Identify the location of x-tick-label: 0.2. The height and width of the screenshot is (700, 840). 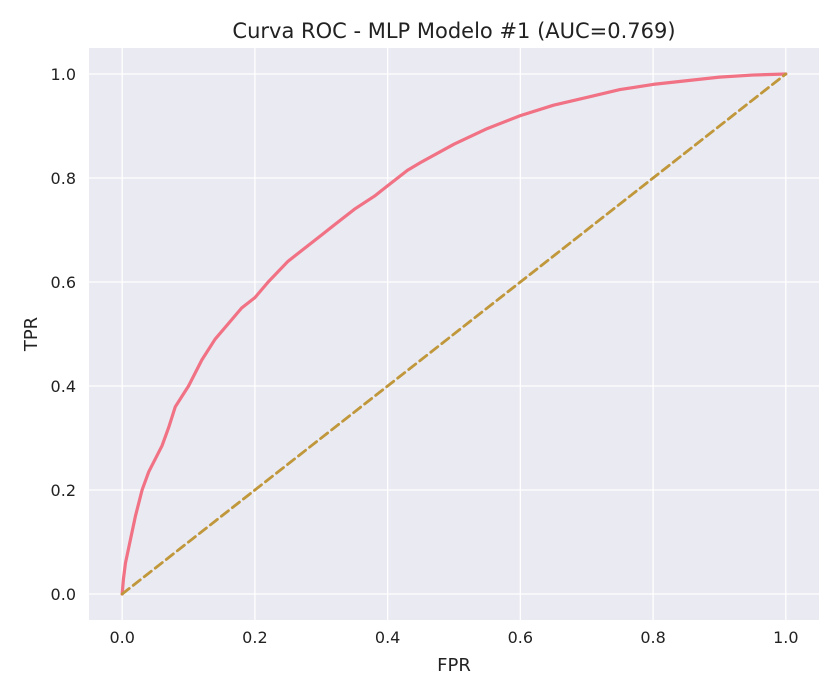
(254, 637).